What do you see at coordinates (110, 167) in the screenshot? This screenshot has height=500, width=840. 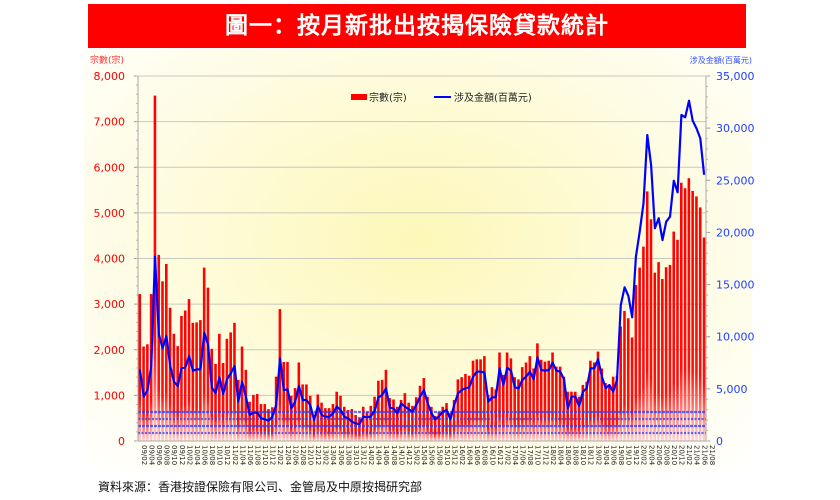 I see `left-tick-label: 6,000` at bounding box center [110, 167].